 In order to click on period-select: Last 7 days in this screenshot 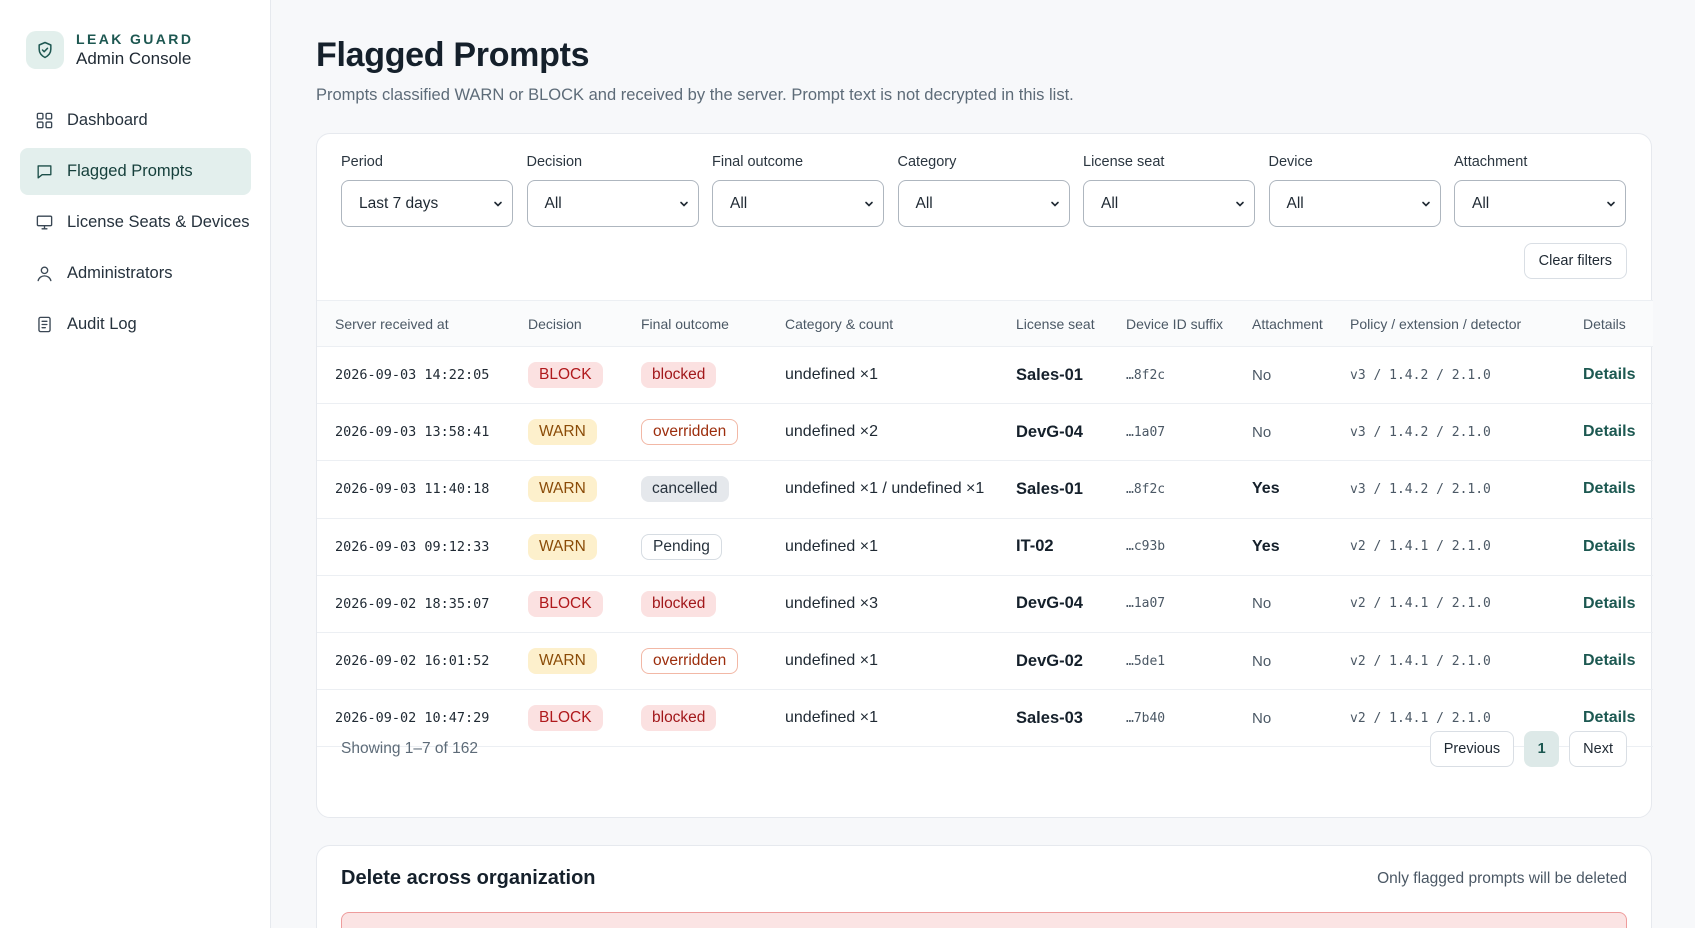, I will do `click(427, 203)`.